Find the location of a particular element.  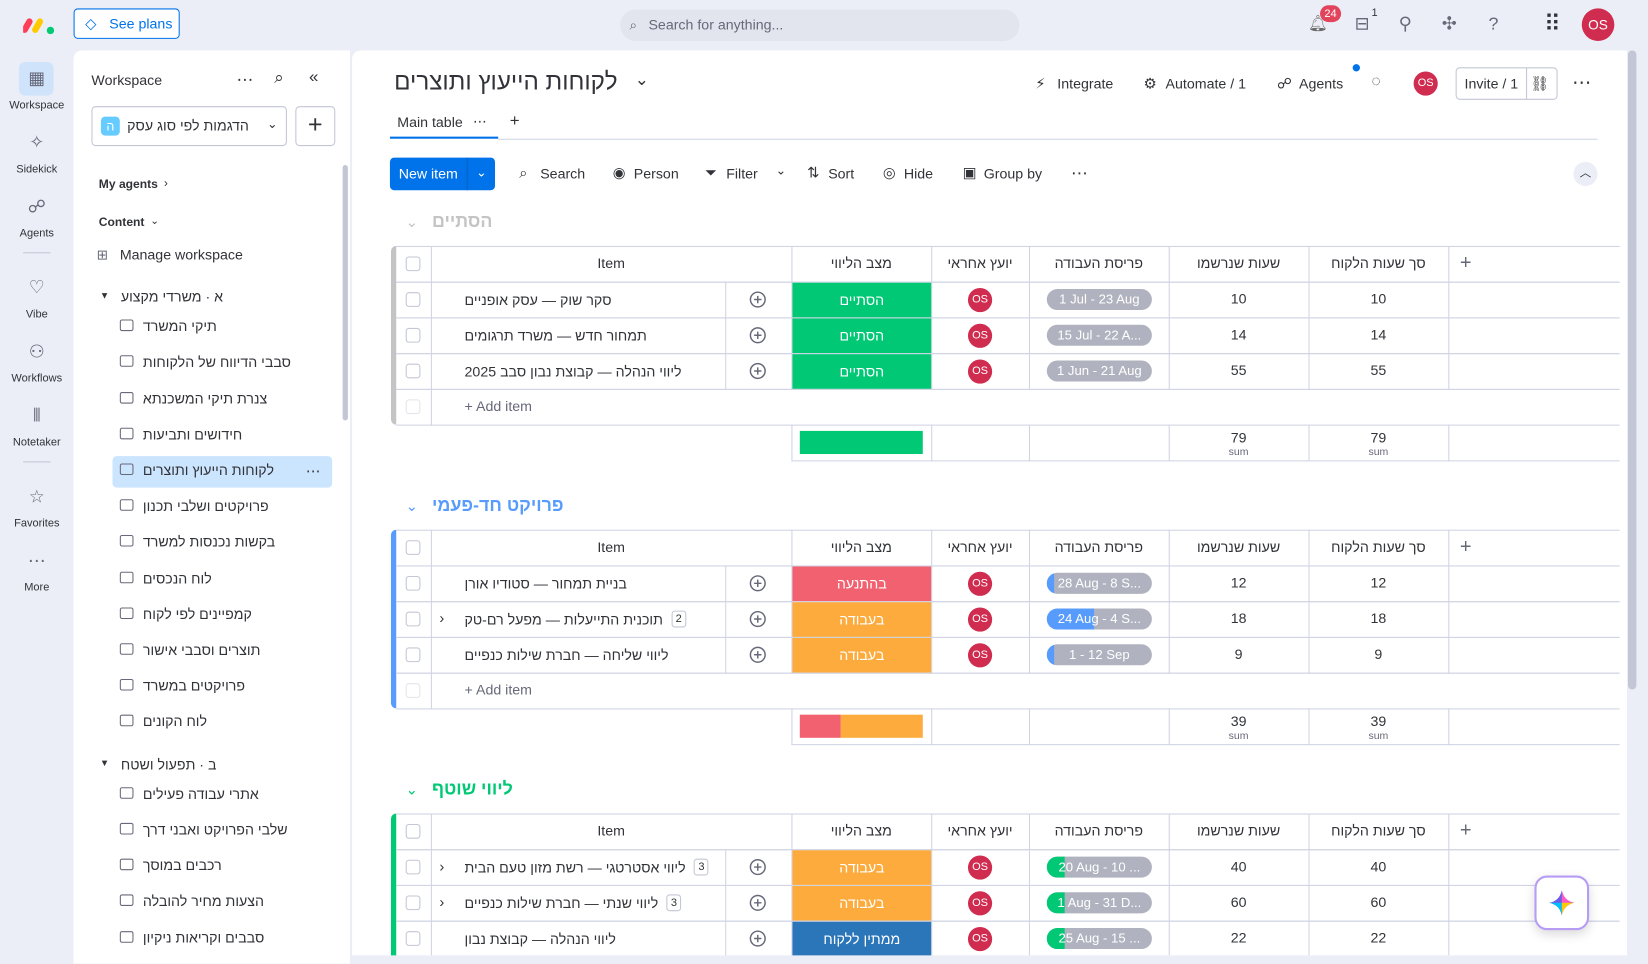

rail-icon: ☆ is located at coordinates (36, 496).